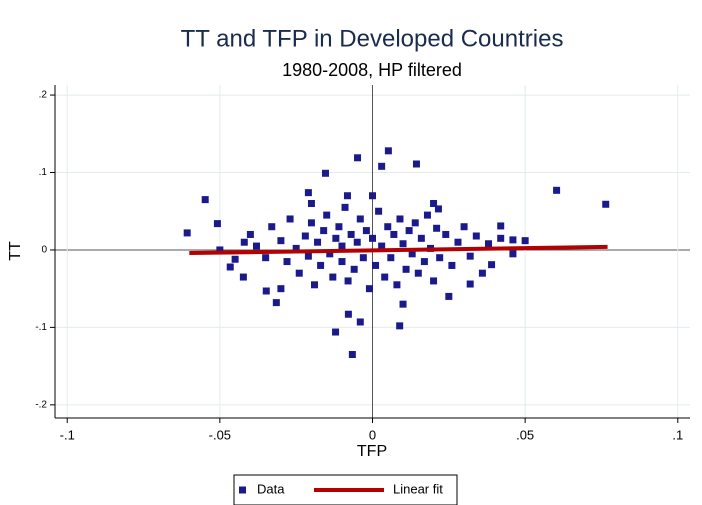 Image resolution: width=702 pixels, height=505 pixels. What do you see at coordinates (418, 488) in the screenshot?
I see `legend-label: Linear fit` at bounding box center [418, 488].